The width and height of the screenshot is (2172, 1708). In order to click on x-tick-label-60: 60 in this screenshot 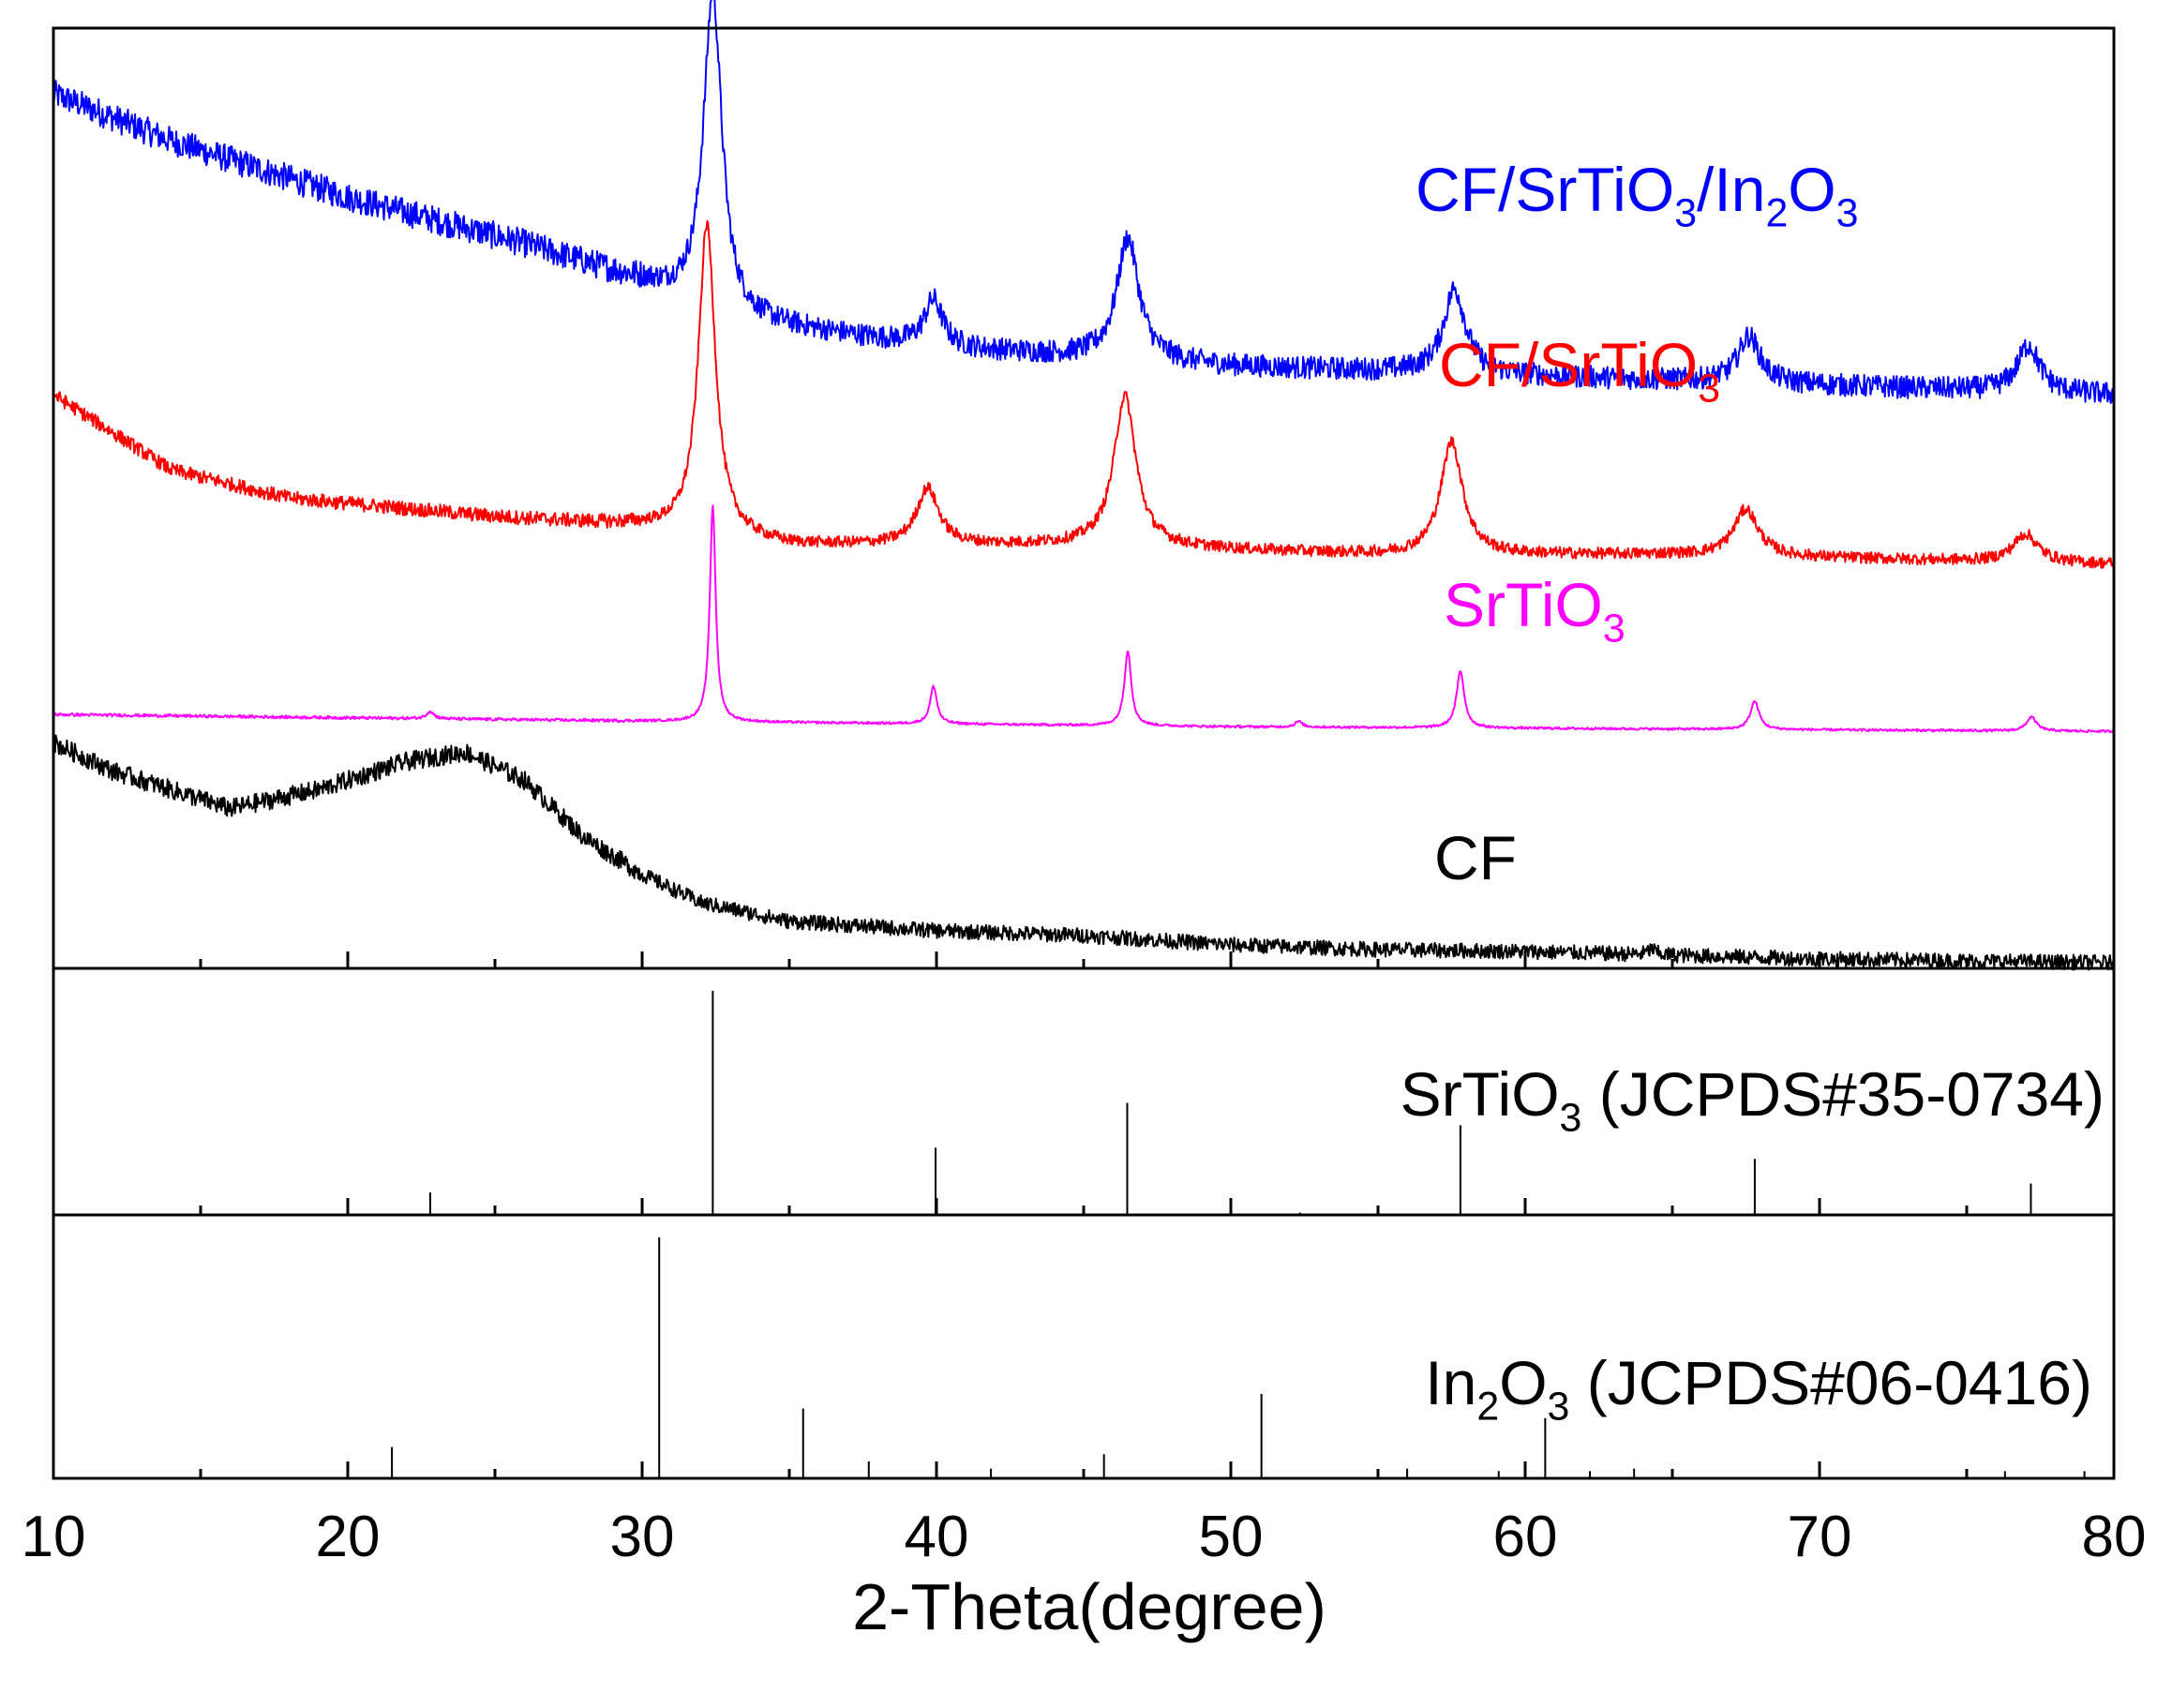, I will do `click(1525, 1537)`.